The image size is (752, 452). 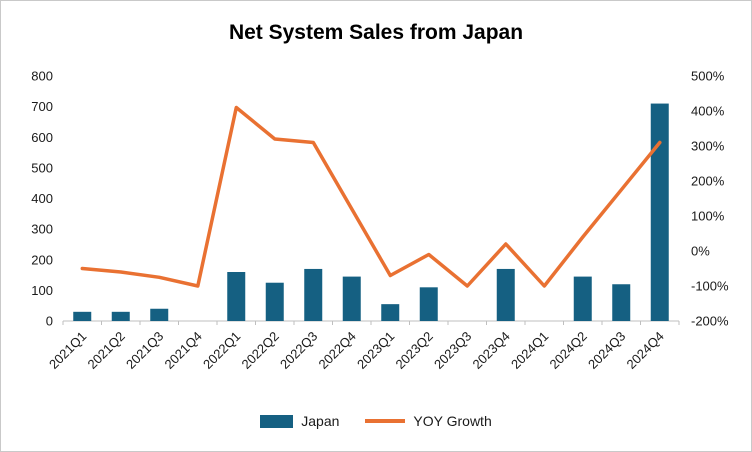 What do you see at coordinates (320, 421) in the screenshot?
I see `legend-label-japan: Japan` at bounding box center [320, 421].